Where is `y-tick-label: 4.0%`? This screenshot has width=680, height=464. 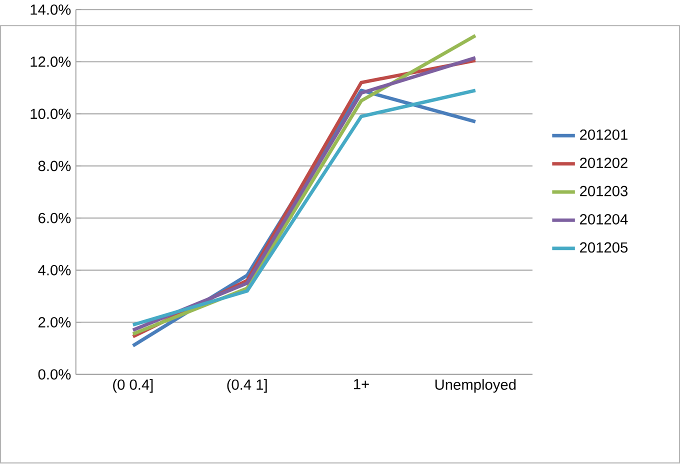
y-tick-label: 4.0% is located at coordinates (54, 270).